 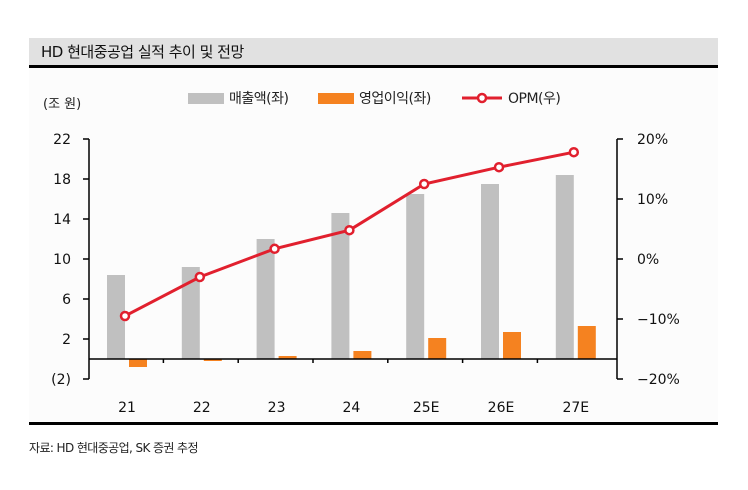 I want to click on x-axis-label-22: 22, so click(x=202, y=408).